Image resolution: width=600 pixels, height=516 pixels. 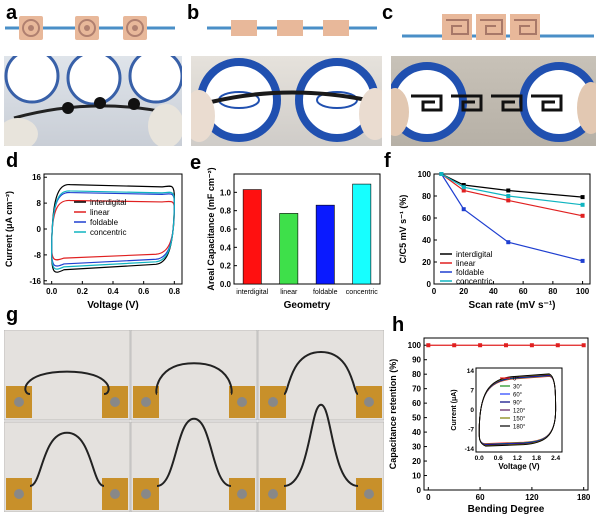 What do you see at coordinates (493, 101) in the screenshot?
I see `photo-c` at bounding box center [493, 101].